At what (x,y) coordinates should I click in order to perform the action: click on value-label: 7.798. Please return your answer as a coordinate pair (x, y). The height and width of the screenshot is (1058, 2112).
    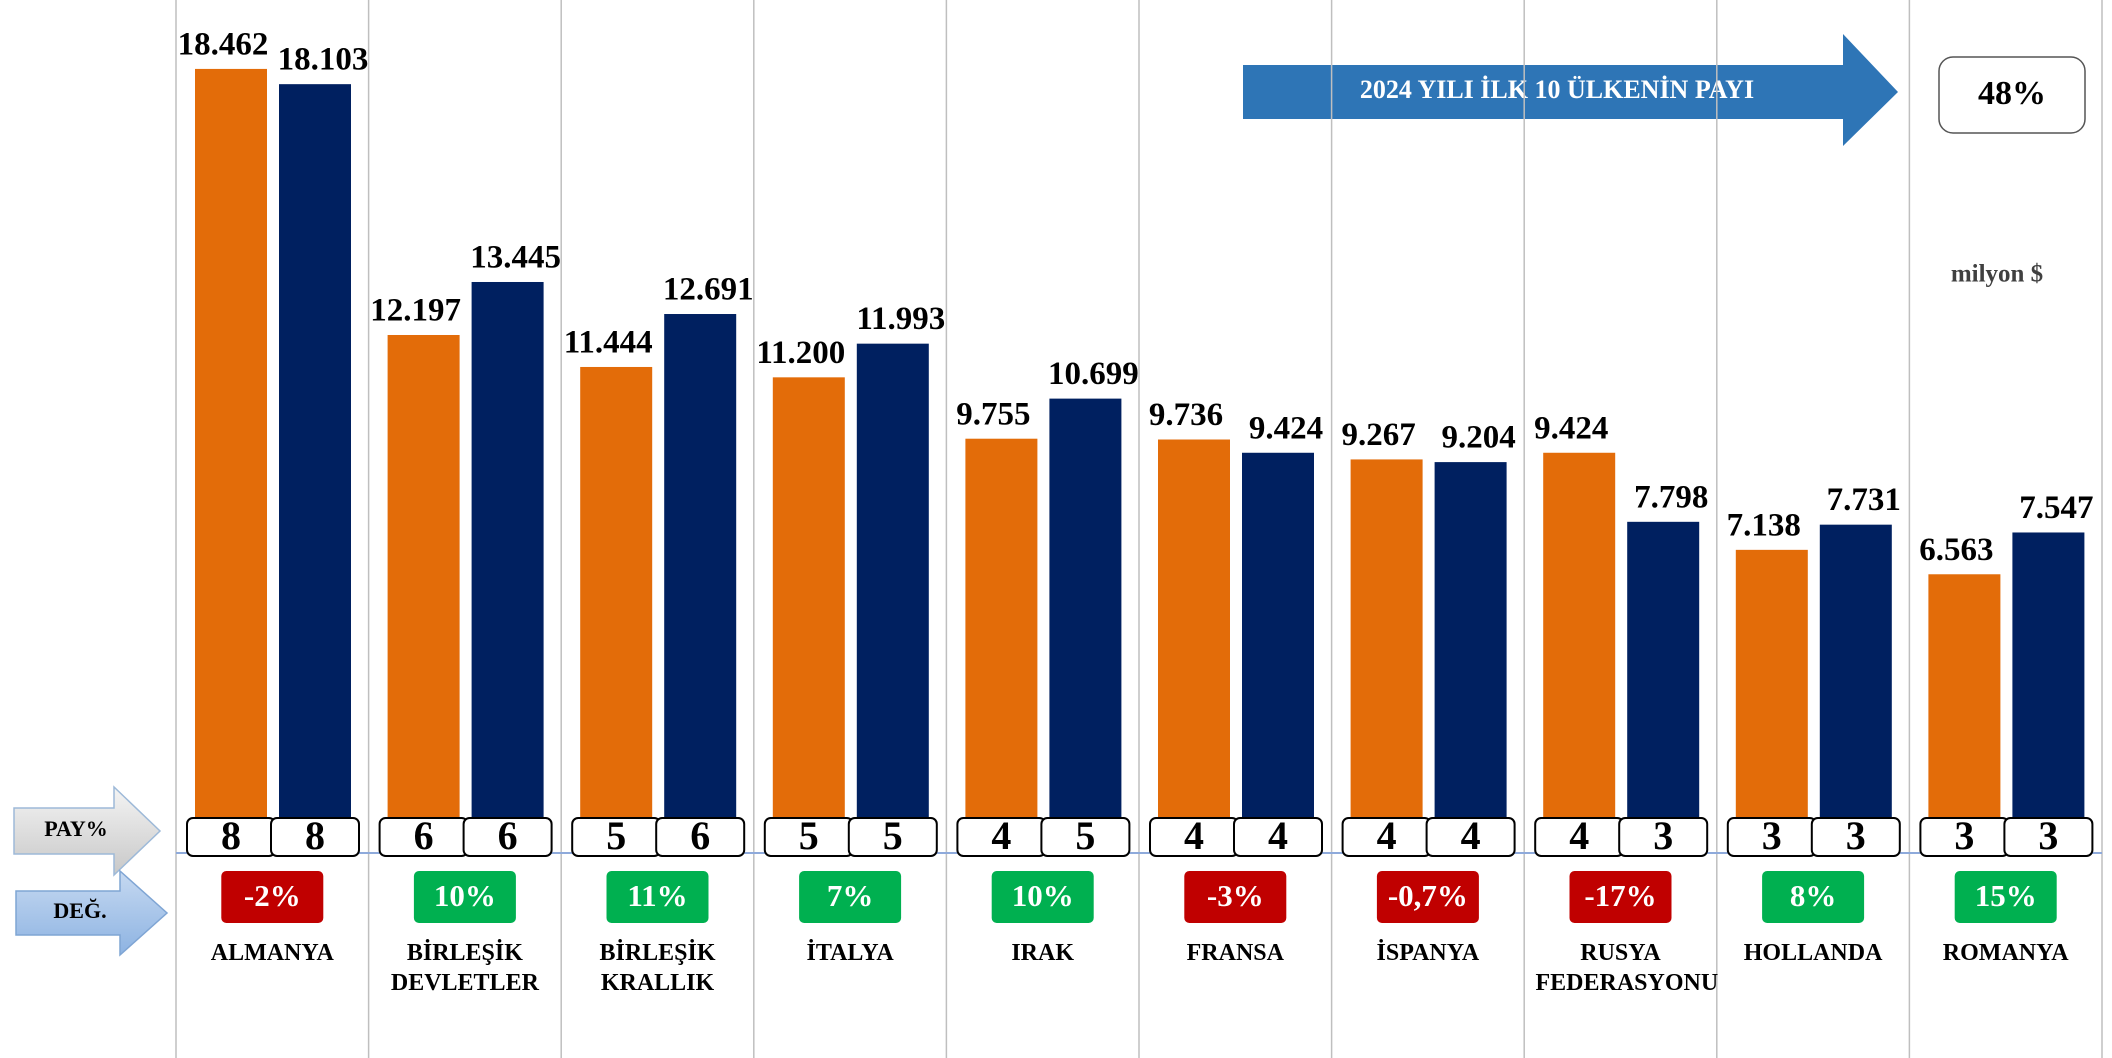
    Looking at the image, I should click on (1671, 497).